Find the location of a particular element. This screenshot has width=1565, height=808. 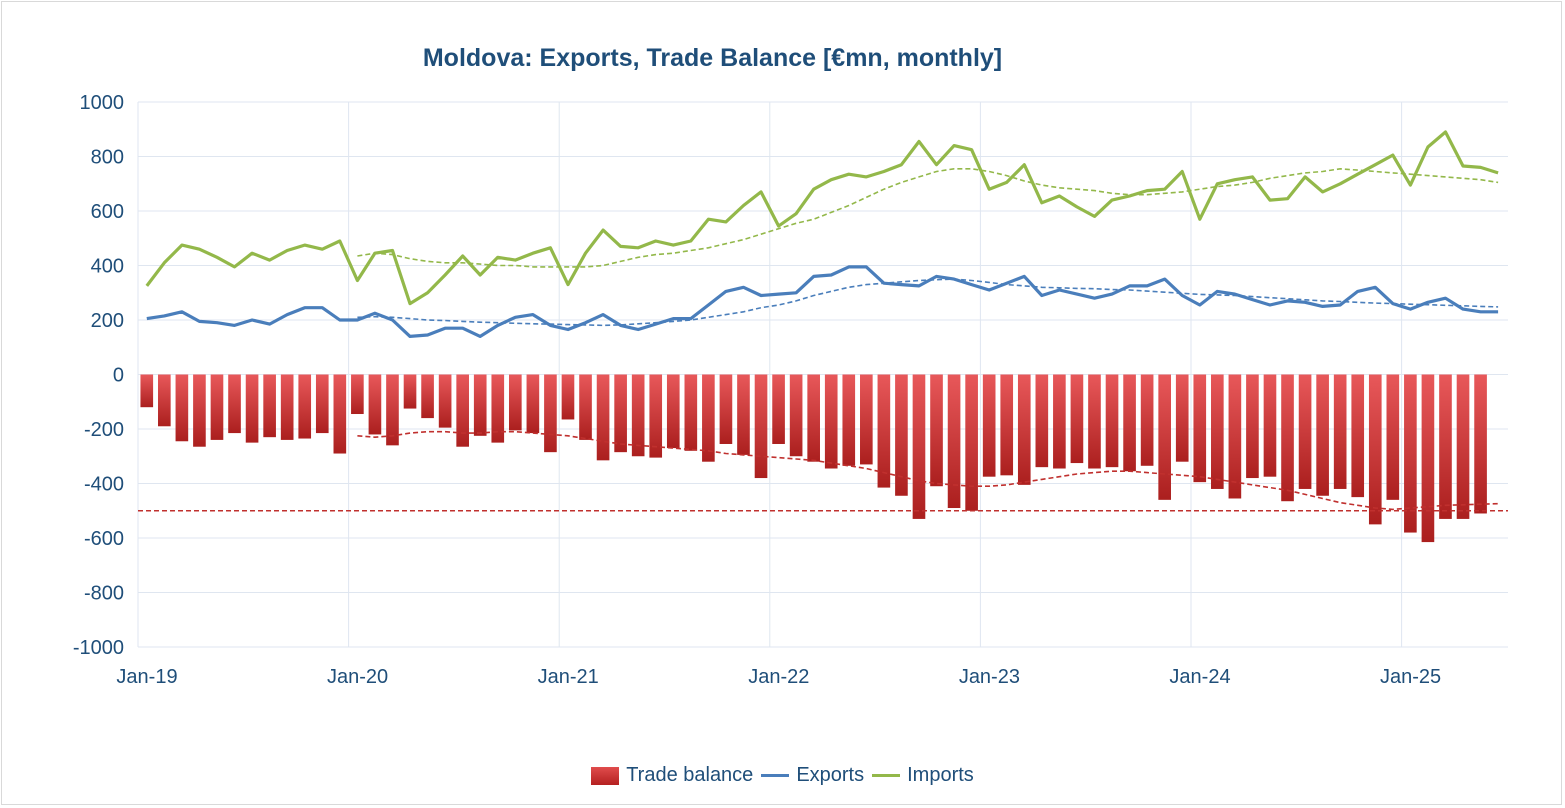

x-tick-label: Jan-23 is located at coordinates (989, 677).